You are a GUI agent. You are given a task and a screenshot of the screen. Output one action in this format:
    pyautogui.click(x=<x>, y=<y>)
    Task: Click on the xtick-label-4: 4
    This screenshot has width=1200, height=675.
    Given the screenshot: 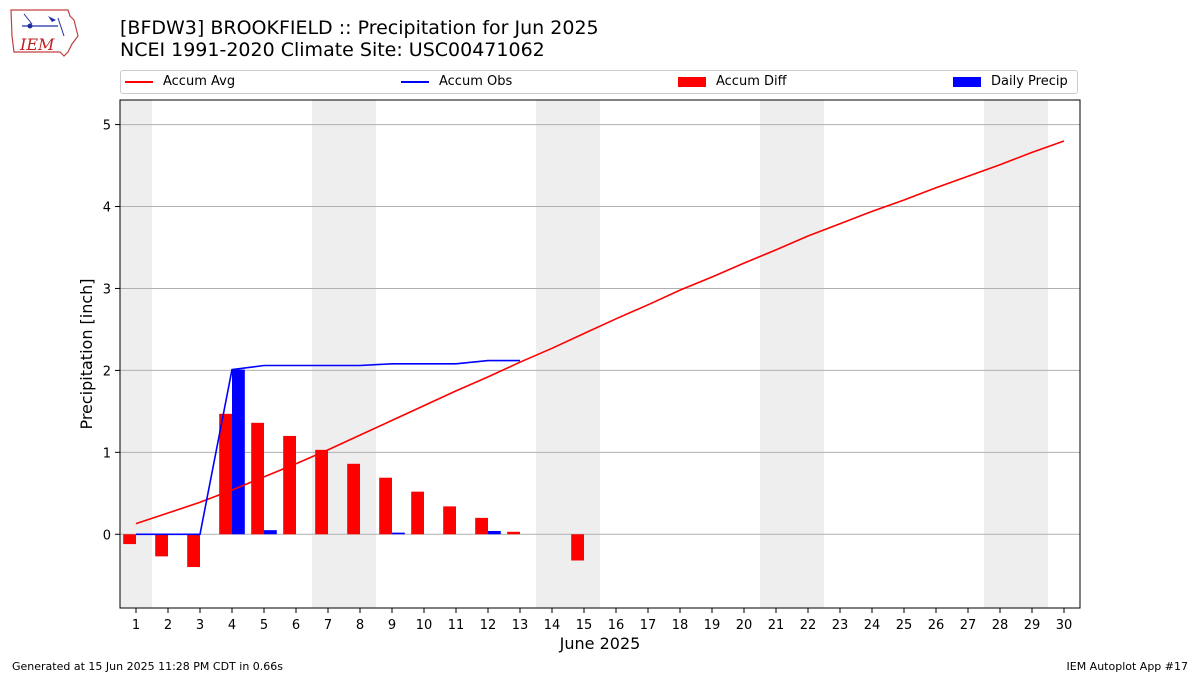 What is the action you would take?
    pyautogui.click(x=232, y=625)
    